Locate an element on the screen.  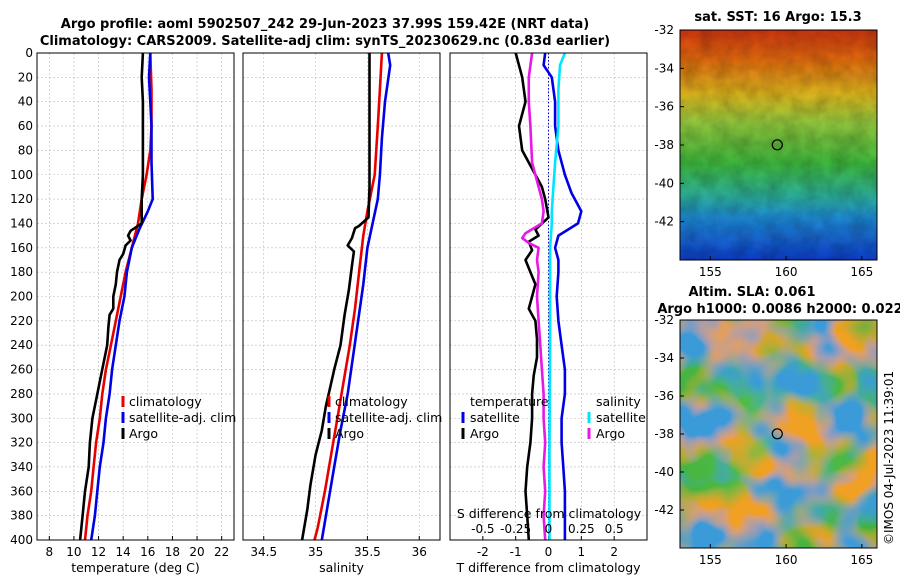
x-tick-label: 12 is located at coordinates (98, 552).